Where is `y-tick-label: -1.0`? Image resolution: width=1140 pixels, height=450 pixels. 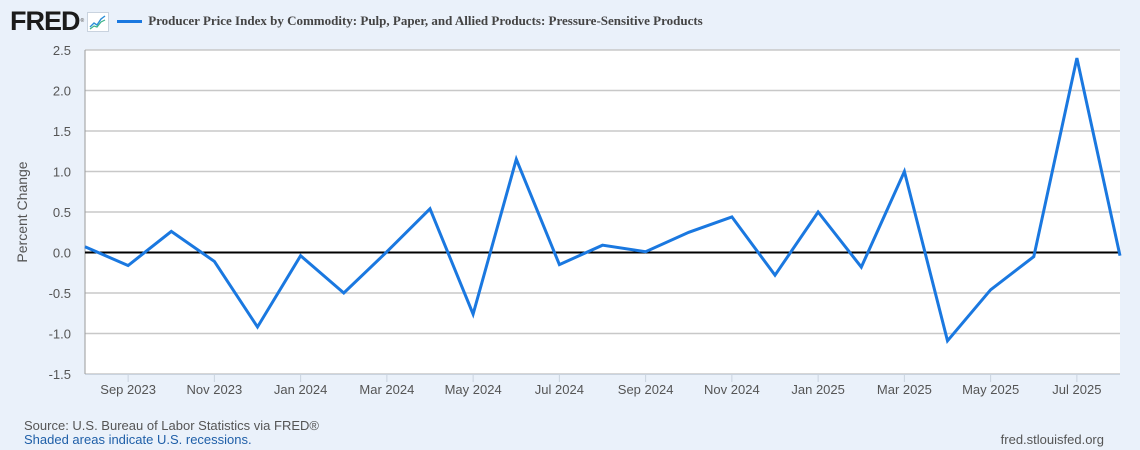 y-tick-label: -1.0 is located at coordinates (60, 334).